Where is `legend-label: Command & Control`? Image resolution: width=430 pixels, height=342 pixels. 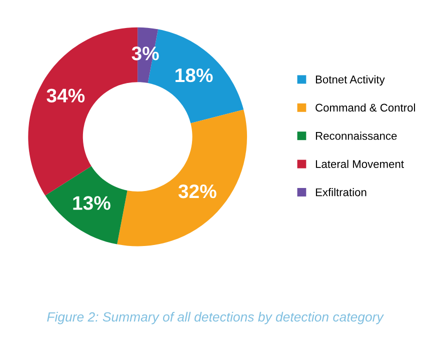 legend-label: Command & Control is located at coordinates (365, 107).